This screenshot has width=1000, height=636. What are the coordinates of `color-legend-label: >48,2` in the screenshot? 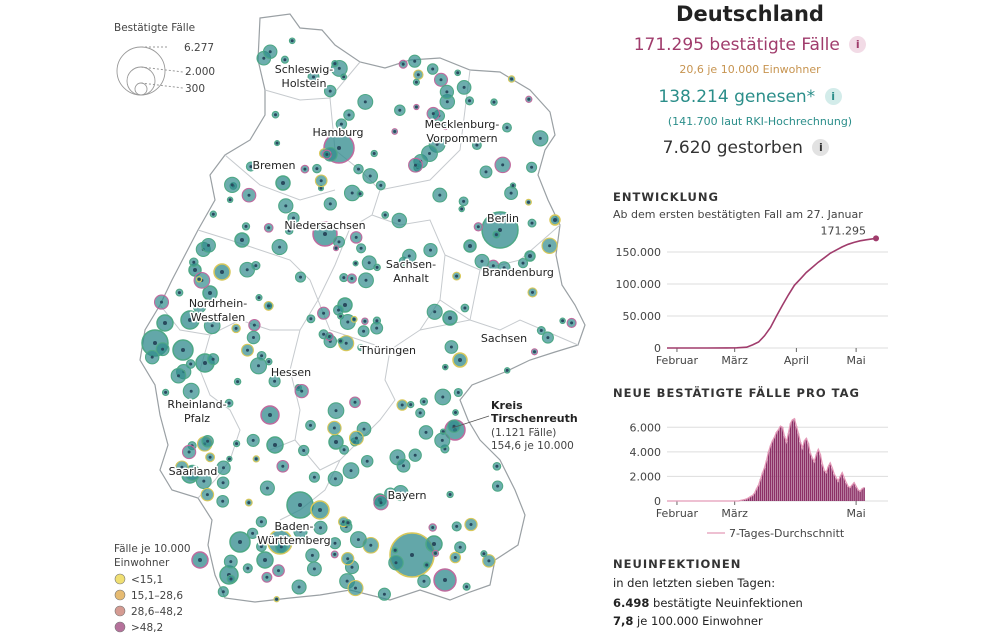 It's located at (147, 628).